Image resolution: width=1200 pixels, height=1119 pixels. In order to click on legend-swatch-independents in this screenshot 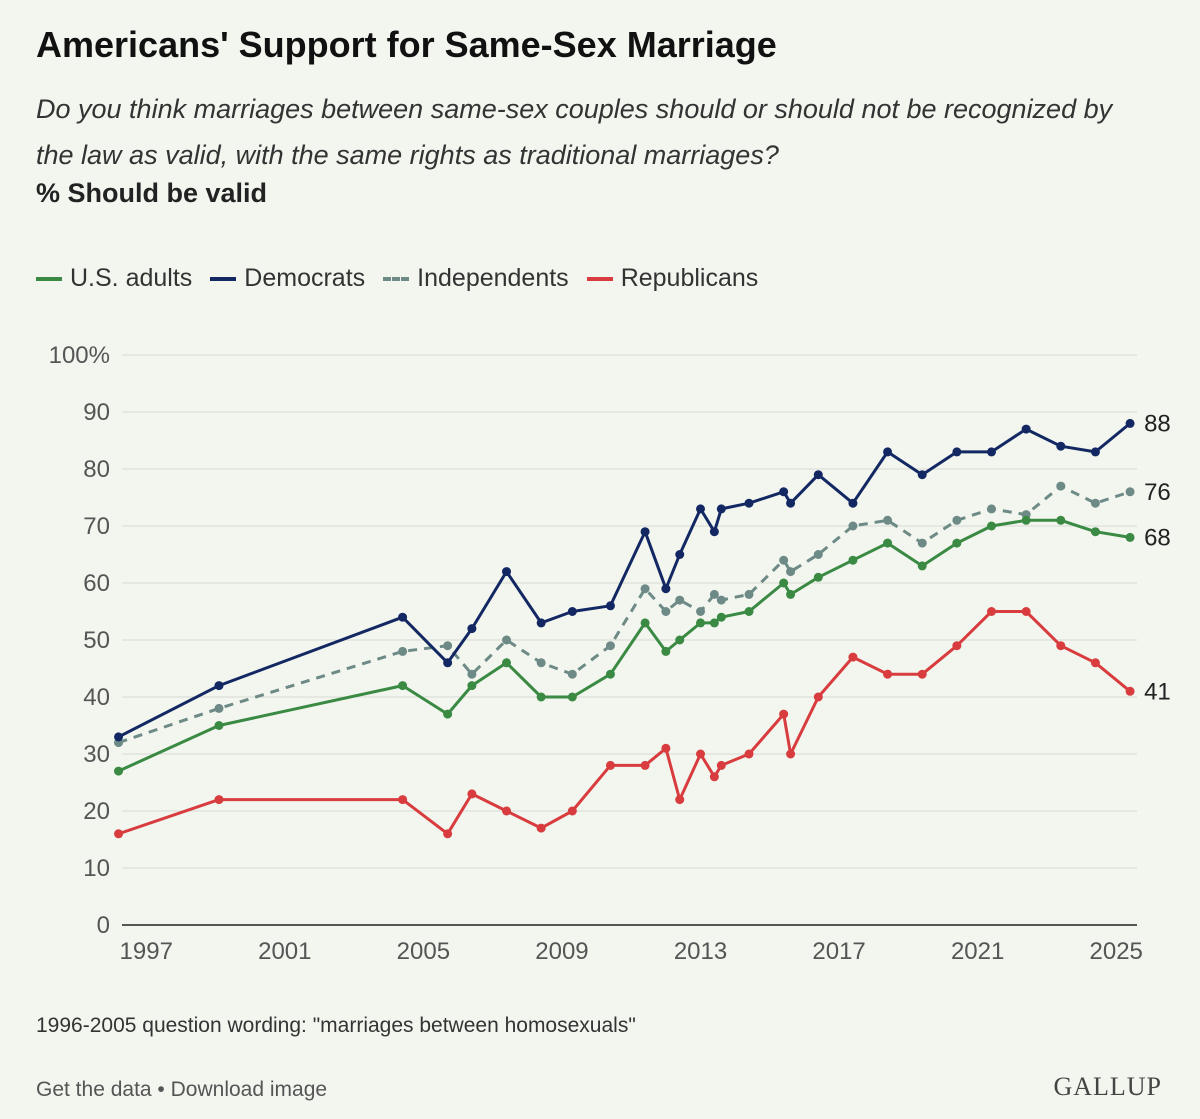, I will do `click(396, 278)`.